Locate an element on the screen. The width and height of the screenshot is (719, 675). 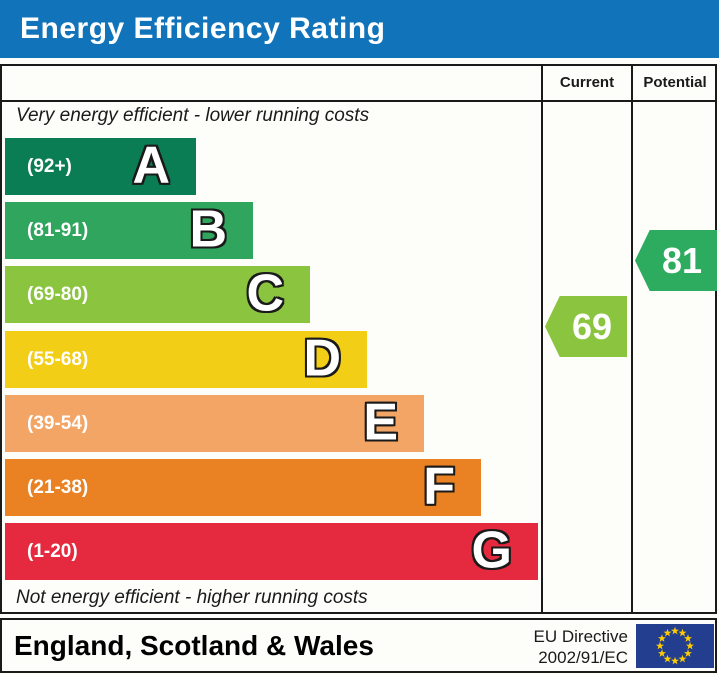
band-d-letter: D is located at coordinates (322, 357).